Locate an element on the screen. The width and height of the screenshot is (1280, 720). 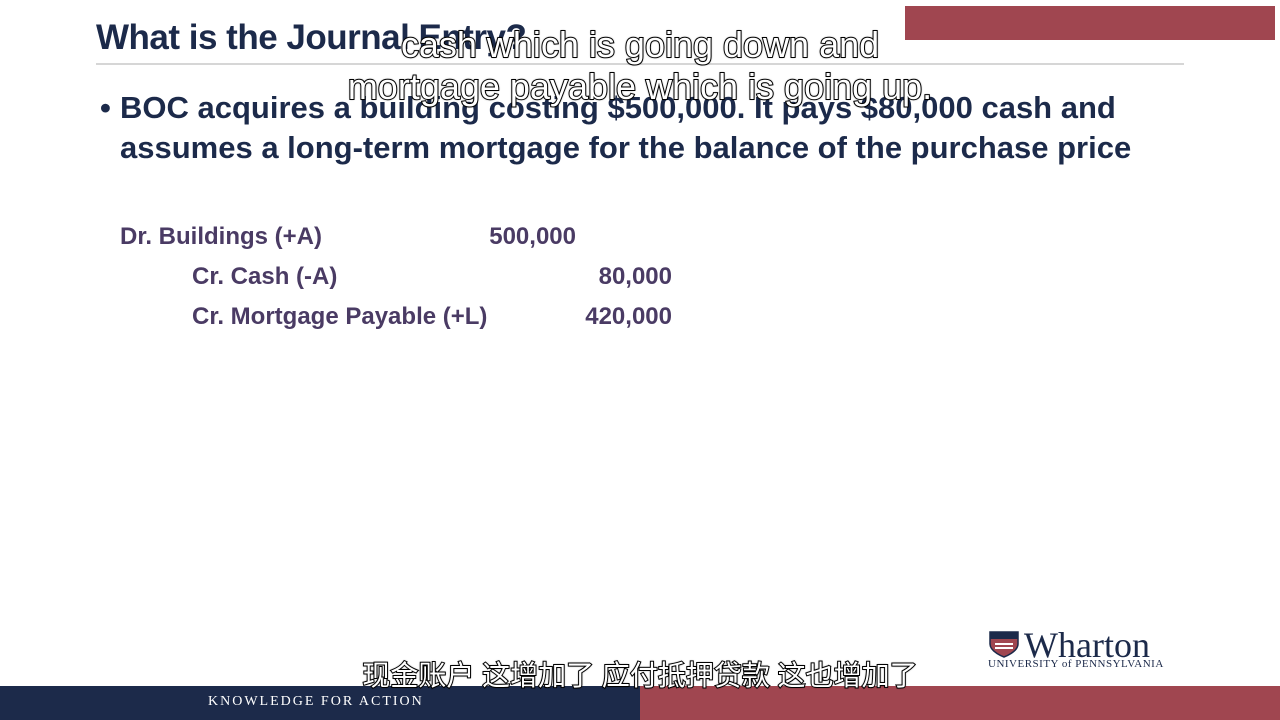
slide-title: What is the Journal Entry? is located at coordinates (311, 37).